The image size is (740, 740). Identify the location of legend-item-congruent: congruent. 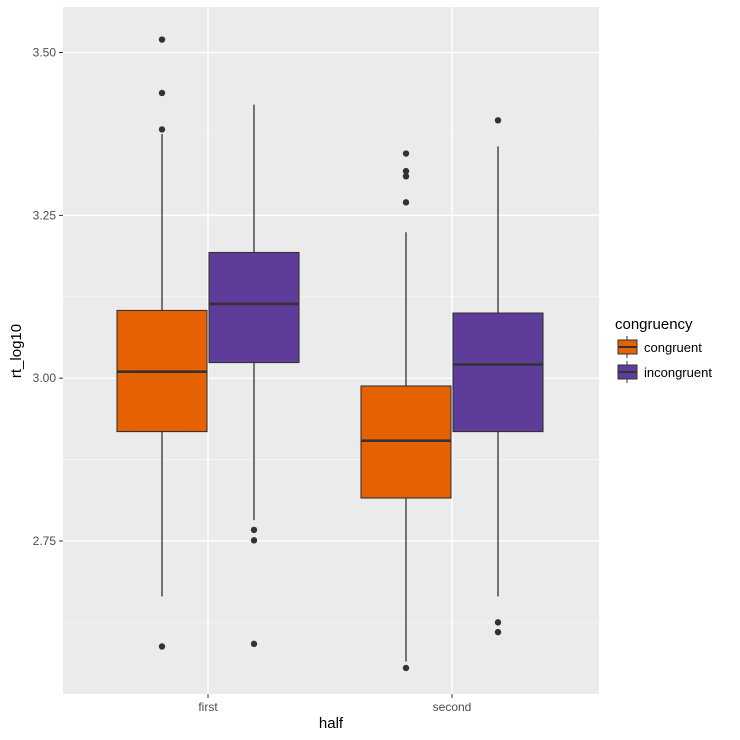
(659, 347).